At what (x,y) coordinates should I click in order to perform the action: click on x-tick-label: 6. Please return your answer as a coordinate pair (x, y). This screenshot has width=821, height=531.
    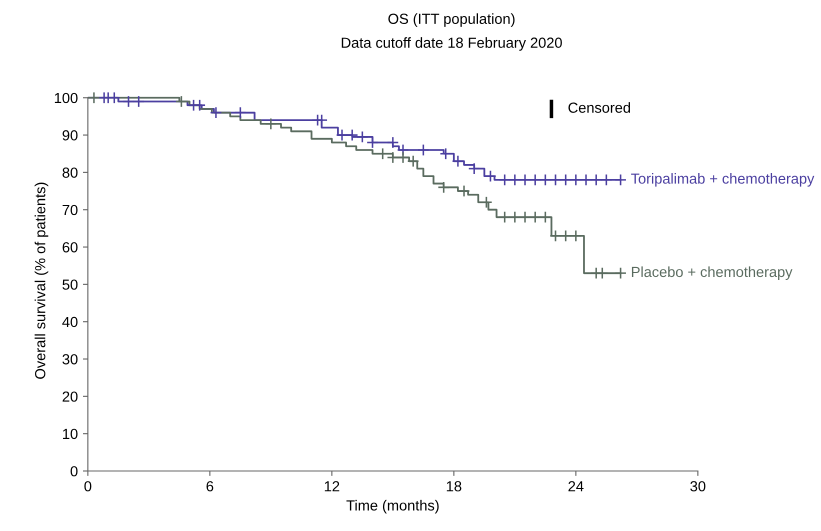
    Looking at the image, I should click on (210, 486).